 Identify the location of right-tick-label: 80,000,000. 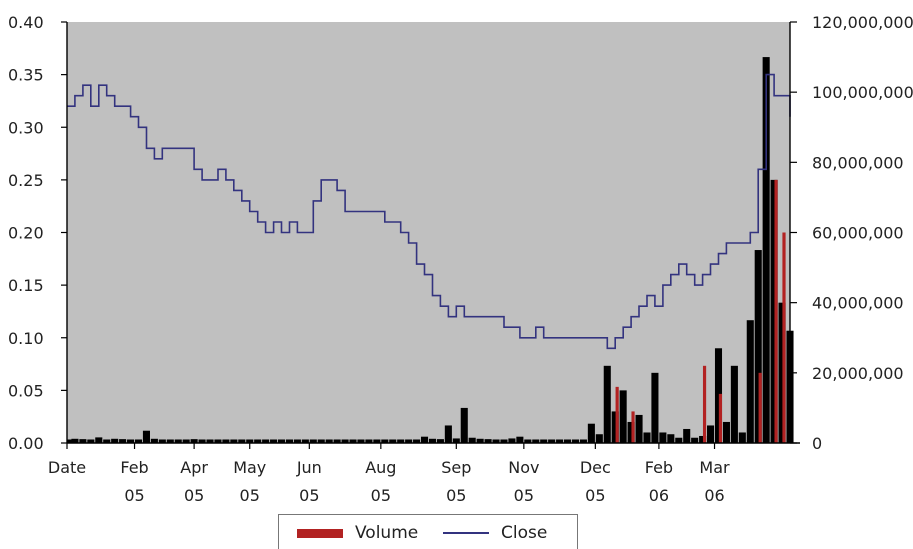
(858, 162).